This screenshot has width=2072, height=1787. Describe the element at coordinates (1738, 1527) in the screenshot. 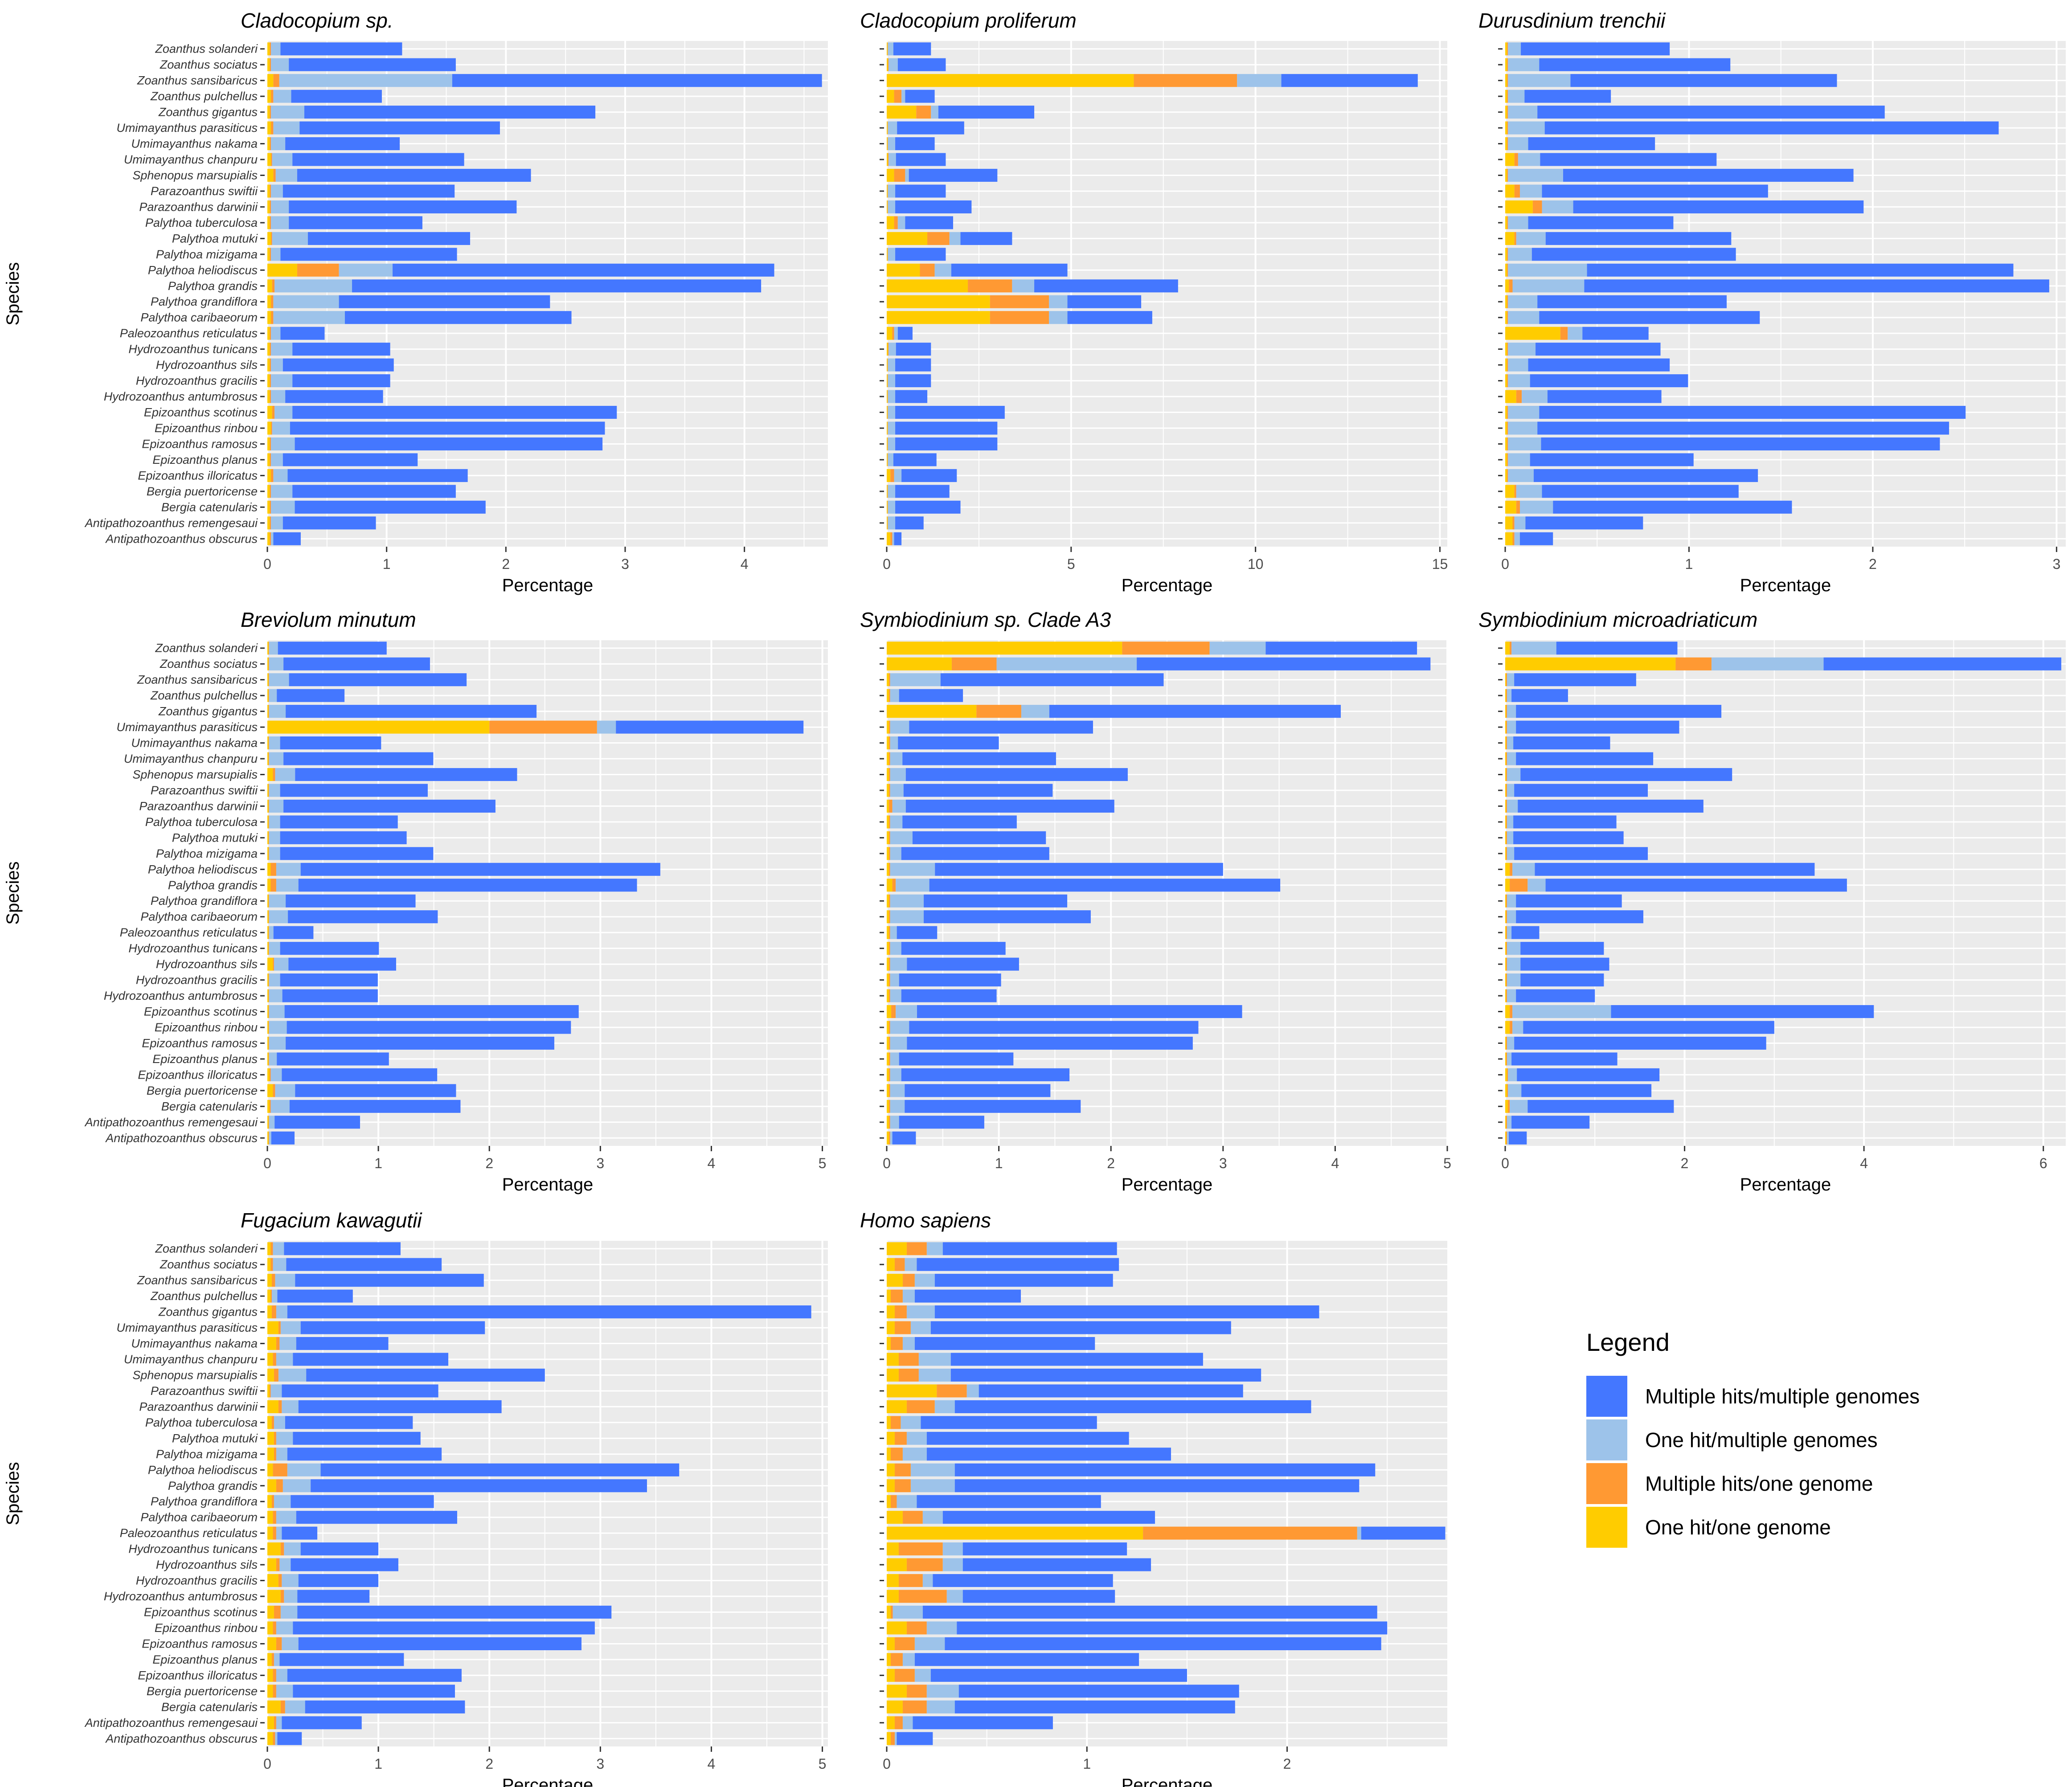

I see `legend-label: One hit/one genome` at that location.